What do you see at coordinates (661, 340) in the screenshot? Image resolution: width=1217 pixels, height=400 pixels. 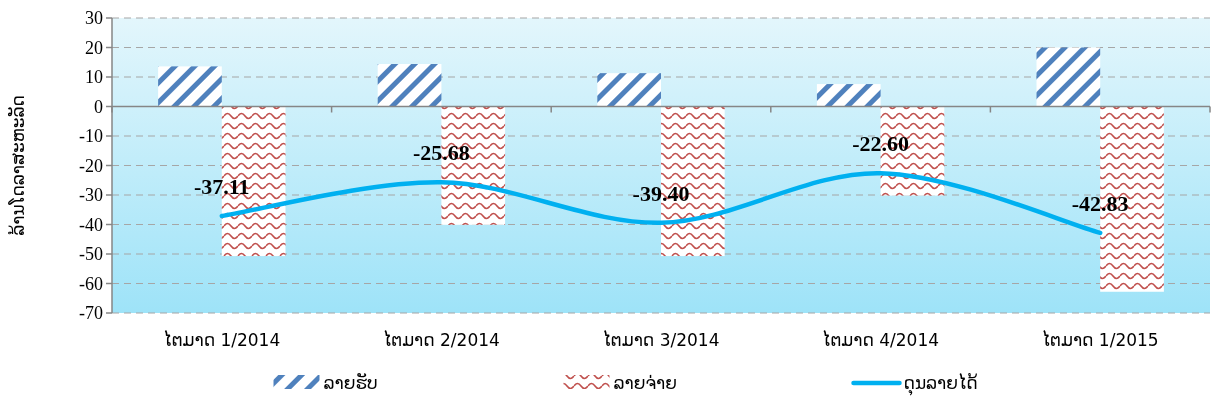 I see `x-tick-label: ໄຕມາດ 3/2014` at bounding box center [661, 340].